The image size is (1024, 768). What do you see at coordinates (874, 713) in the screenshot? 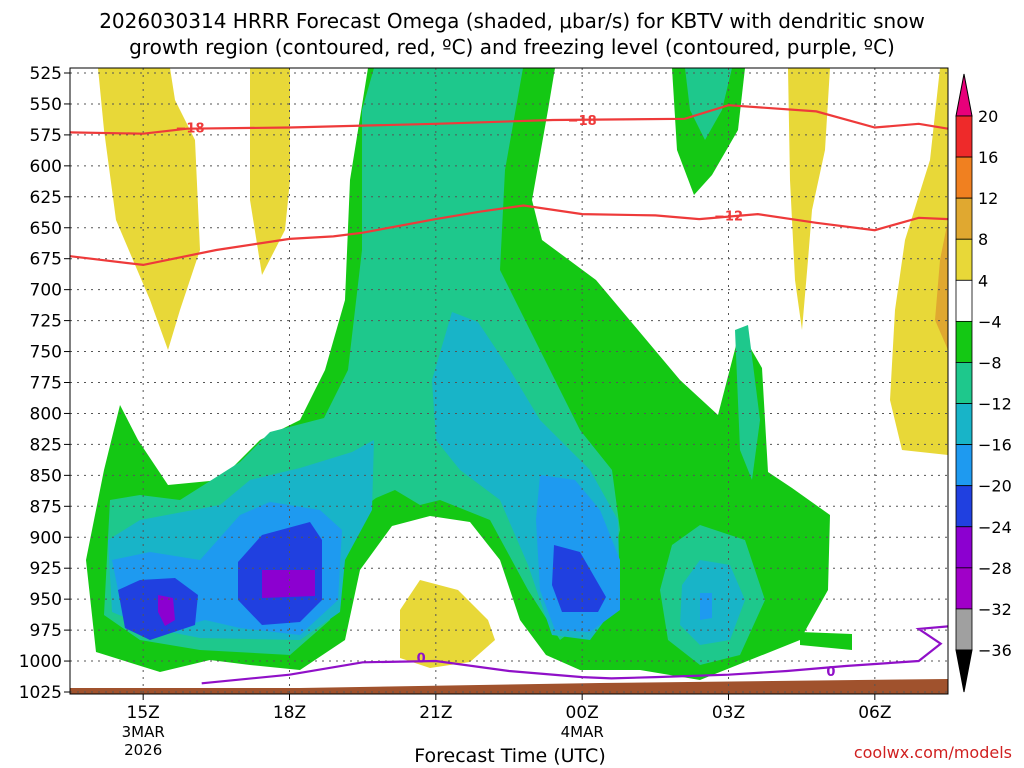
I see `x-tick-label: 06Z` at bounding box center [874, 713].